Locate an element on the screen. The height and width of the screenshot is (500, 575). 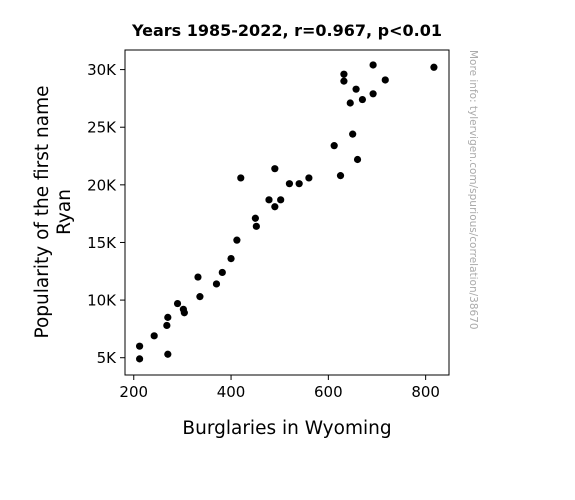
y-axis-label: Popularity of the first name Ryan is located at coordinates (53, 211).